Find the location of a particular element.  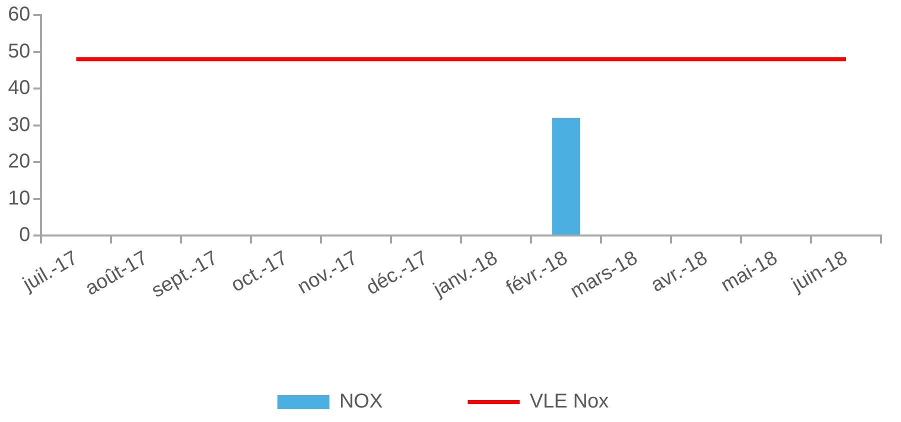

y-tick-label: 40 is located at coordinates (19, 88).